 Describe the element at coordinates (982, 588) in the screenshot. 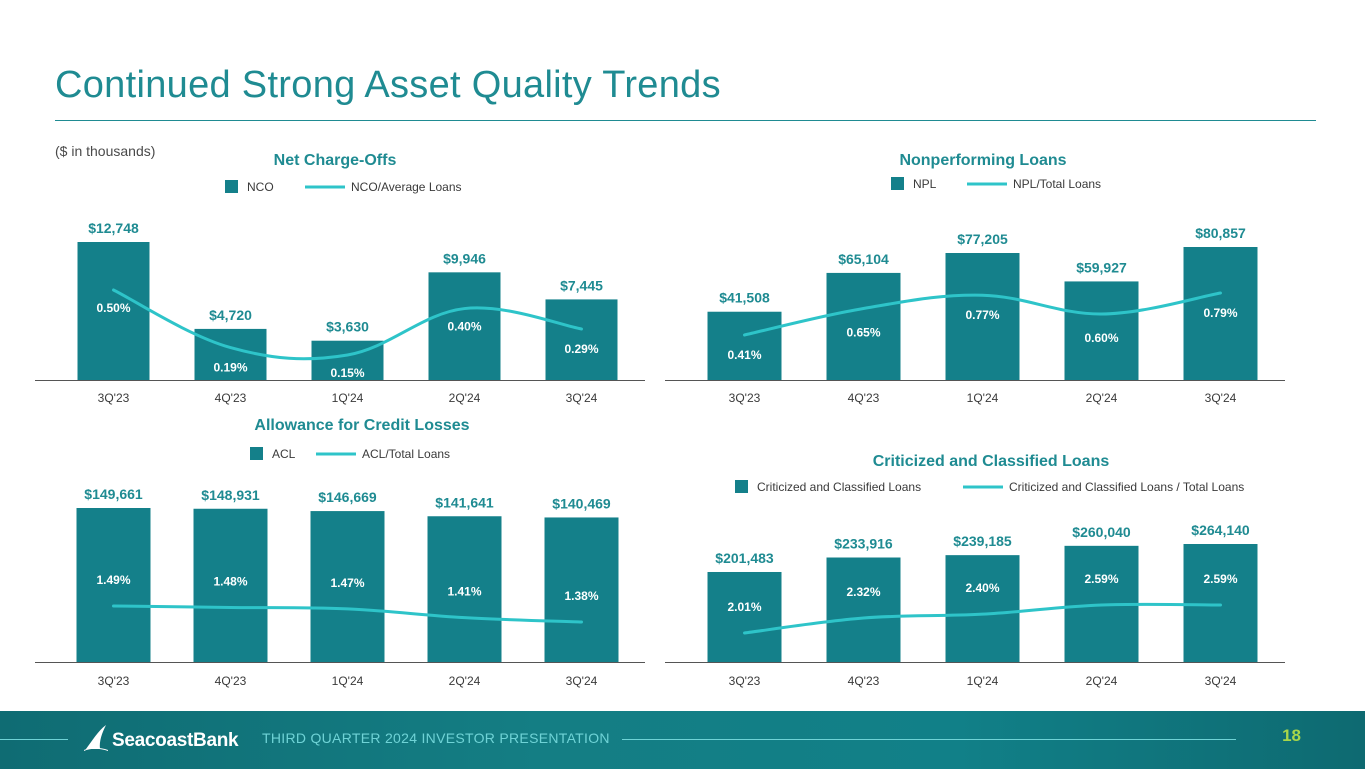

I see `ratio-value-label: 2.40%` at that location.